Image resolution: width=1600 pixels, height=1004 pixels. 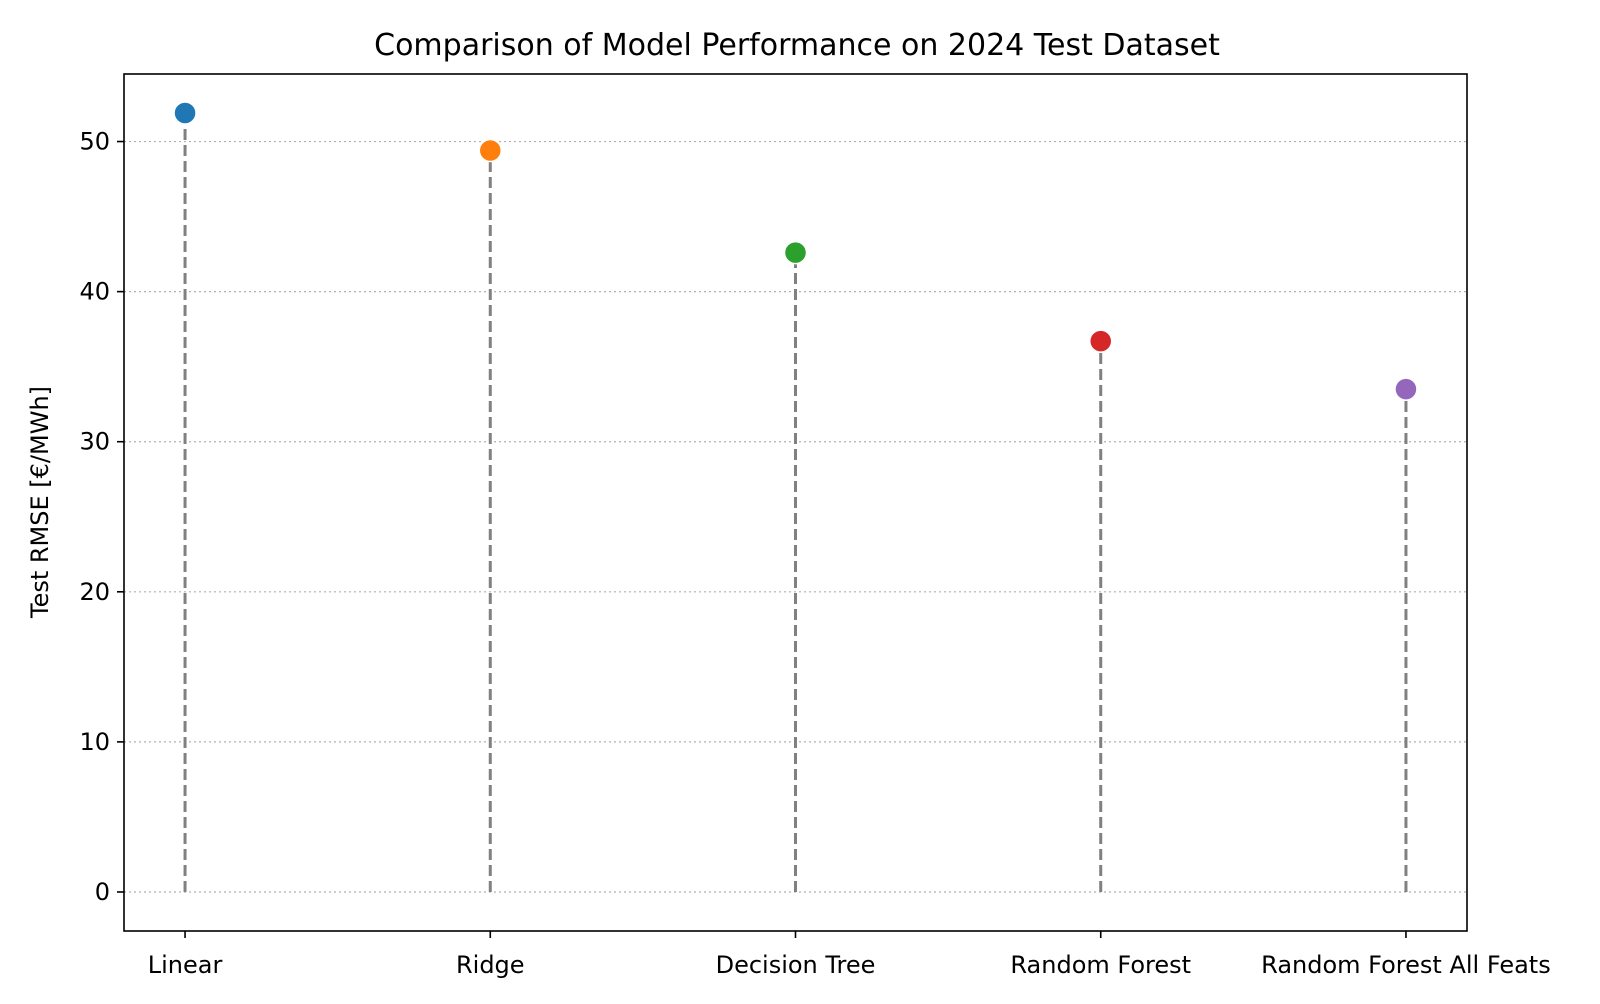 What do you see at coordinates (94, 742) in the screenshot?
I see `y-tick-label: 10` at bounding box center [94, 742].